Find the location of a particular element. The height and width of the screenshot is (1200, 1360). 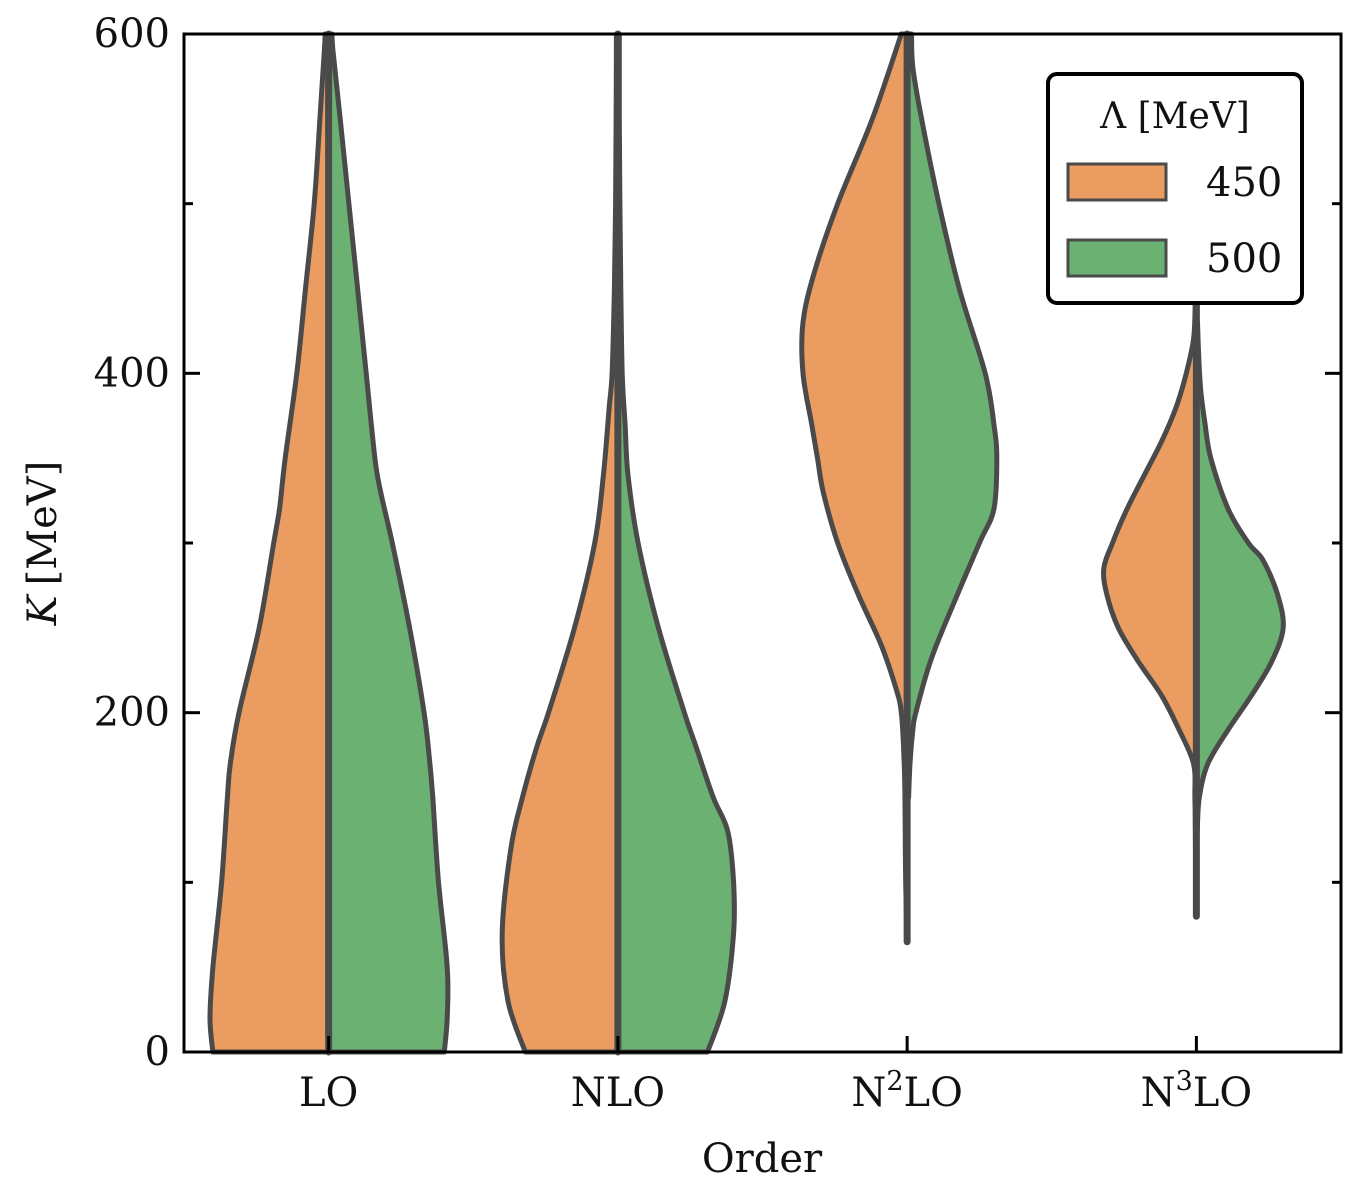

y-axis-label-var: K is located at coordinates (43, 609).